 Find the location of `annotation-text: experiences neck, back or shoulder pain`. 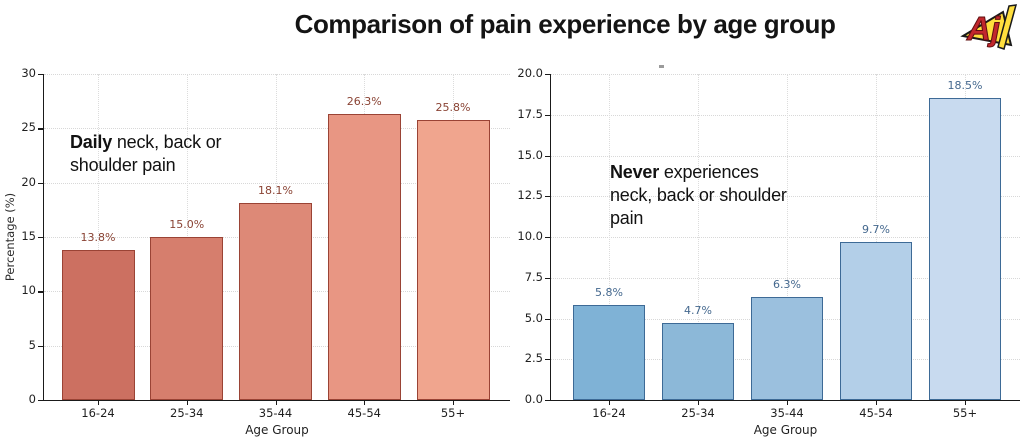

annotation-text: experiences neck, back or shoulder pain is located at coordinates (698, 195).